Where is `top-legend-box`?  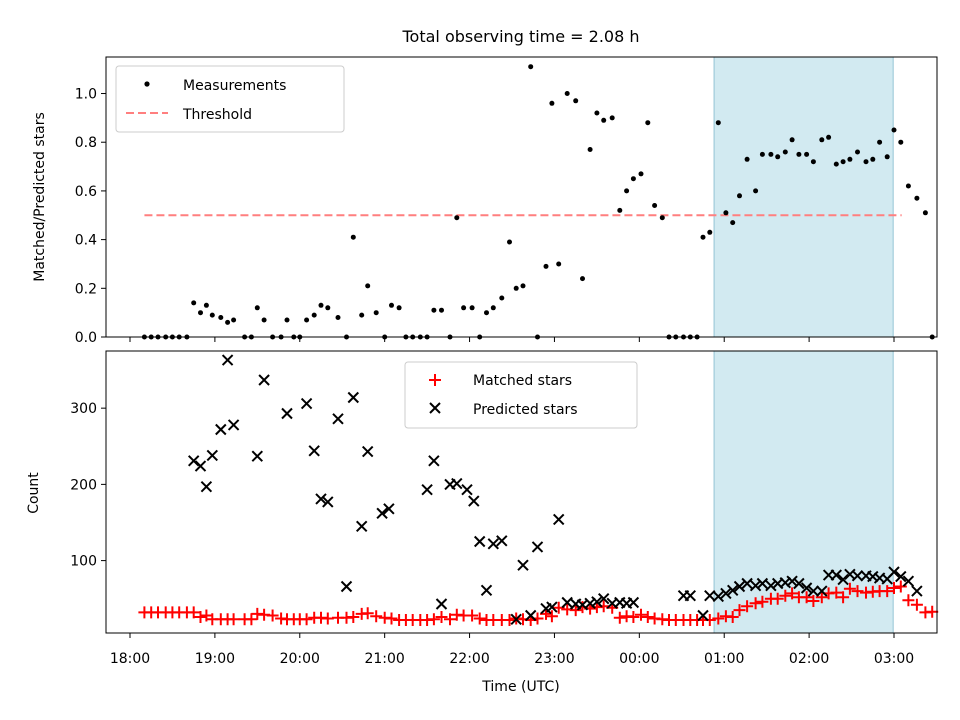 top-legend-box is located at coordinates (230, 99).